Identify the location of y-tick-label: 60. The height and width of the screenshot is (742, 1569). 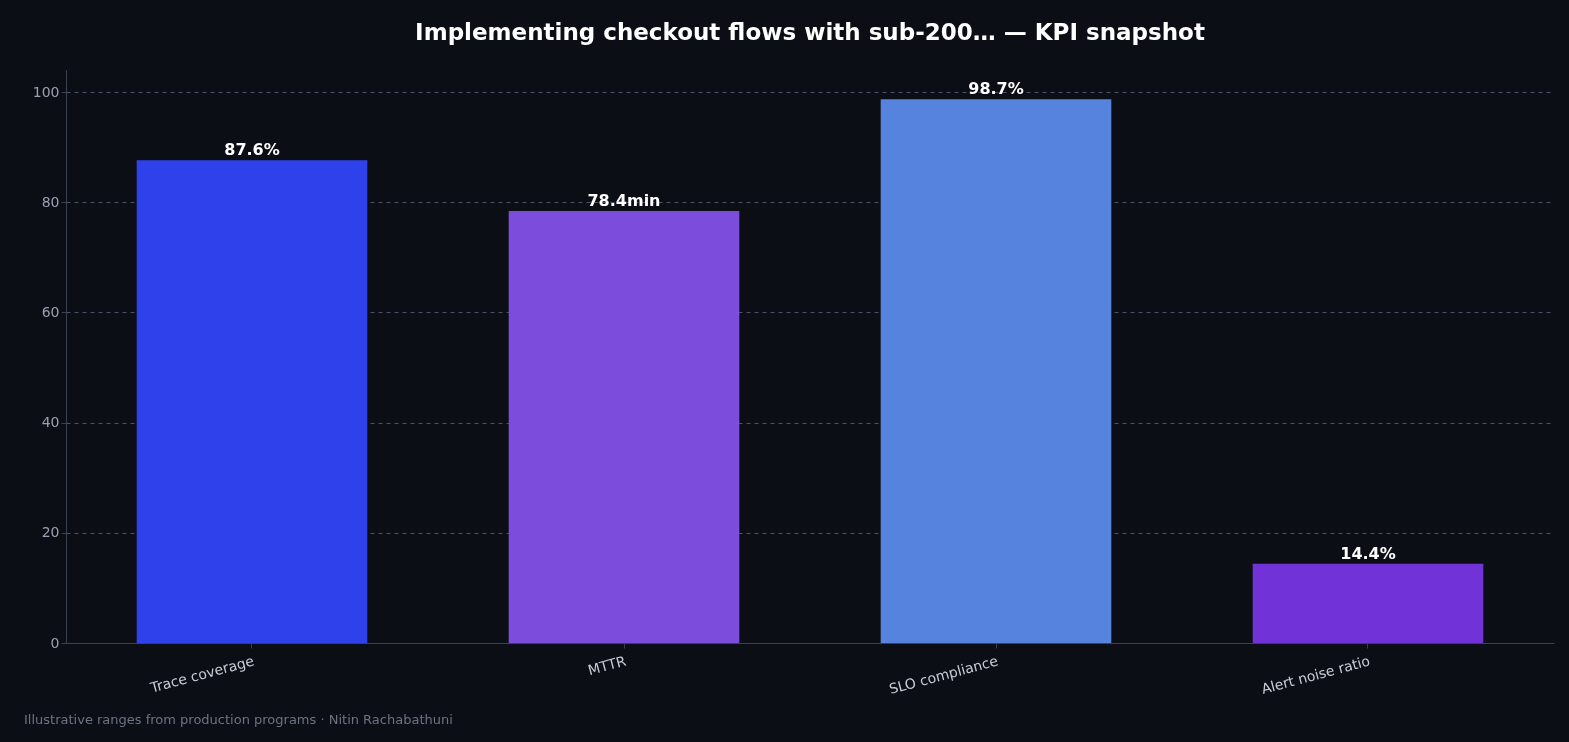
(50, 311).